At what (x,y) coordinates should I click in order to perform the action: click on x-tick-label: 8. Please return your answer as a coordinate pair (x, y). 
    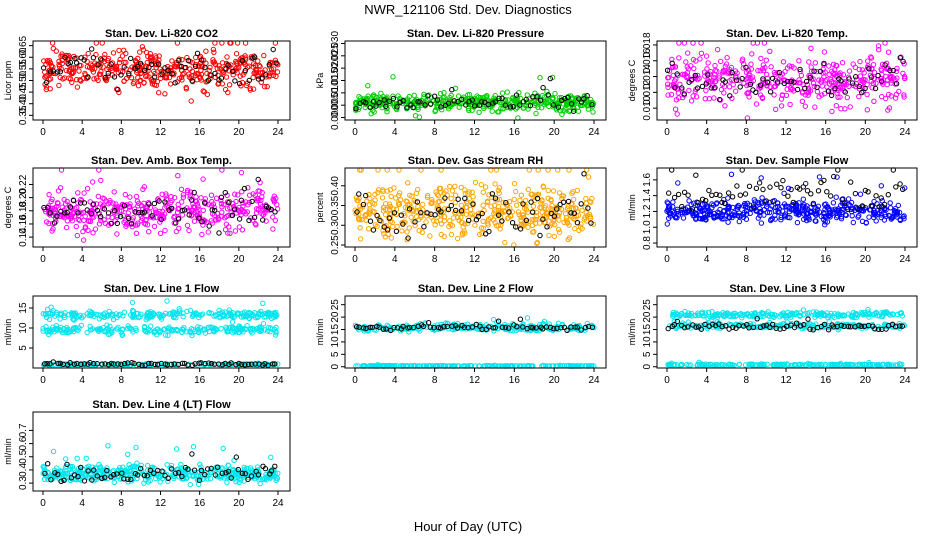
    Looking at the image, I should click on (435, 132).